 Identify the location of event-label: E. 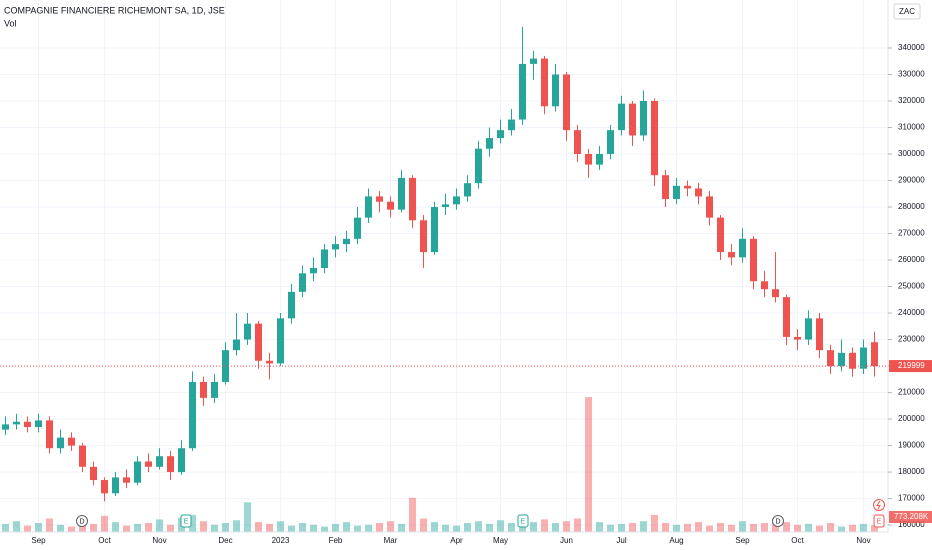
(186, 521).